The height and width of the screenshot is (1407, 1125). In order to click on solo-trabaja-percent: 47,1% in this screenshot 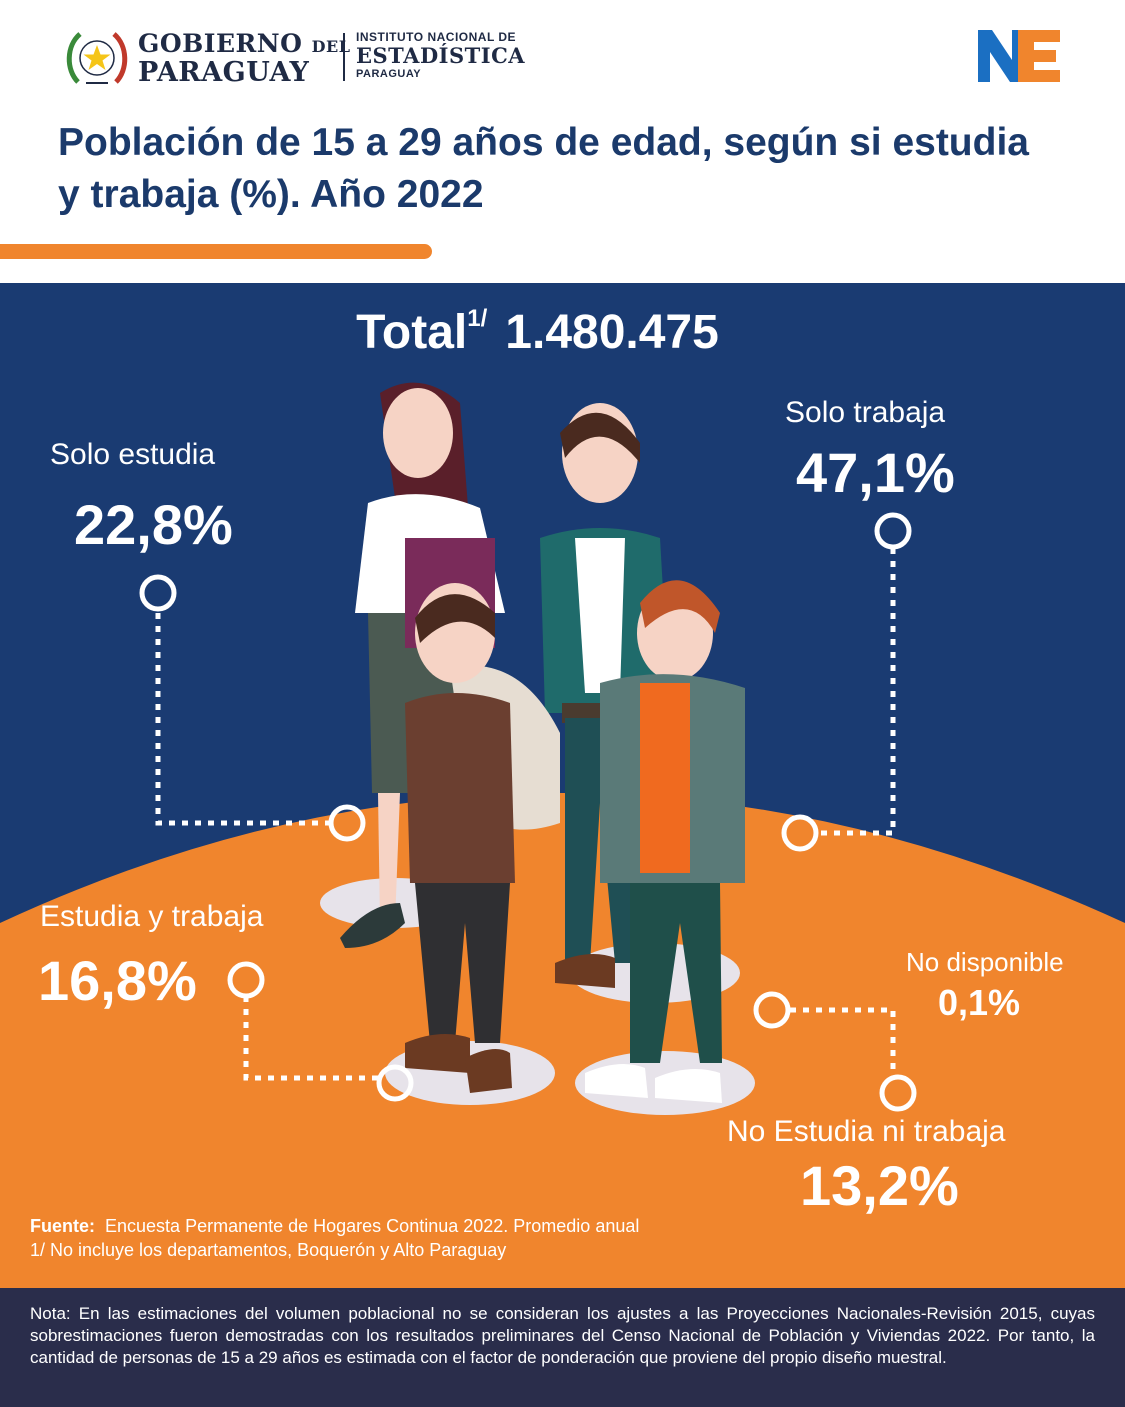, I will do `click(875, 472)`.